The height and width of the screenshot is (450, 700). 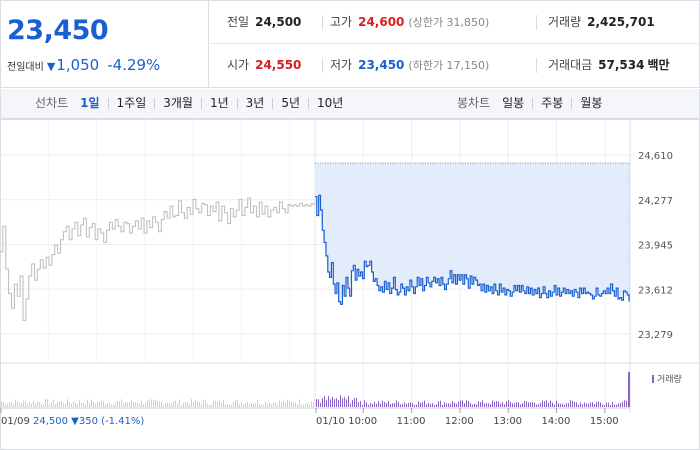 What do you see at coordinates (591, 103) in the screenshot?
I see `tab-monthly-candle: 월봉` at bounding box center [591, 103].